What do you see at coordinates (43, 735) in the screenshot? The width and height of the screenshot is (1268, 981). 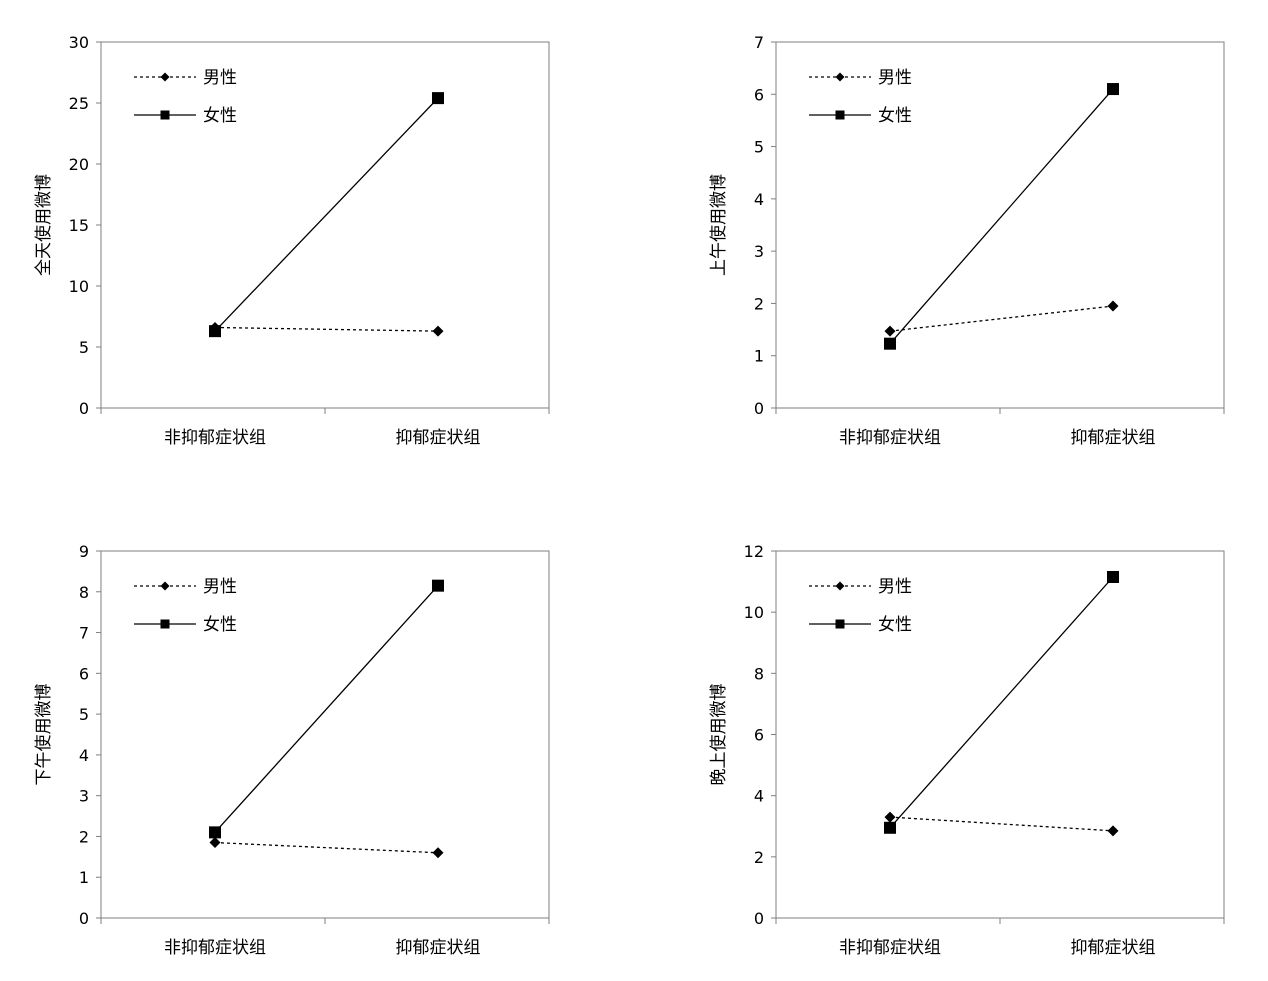 I see `y-axis-label: 下午使用微博` at bounding box center [43, 735].